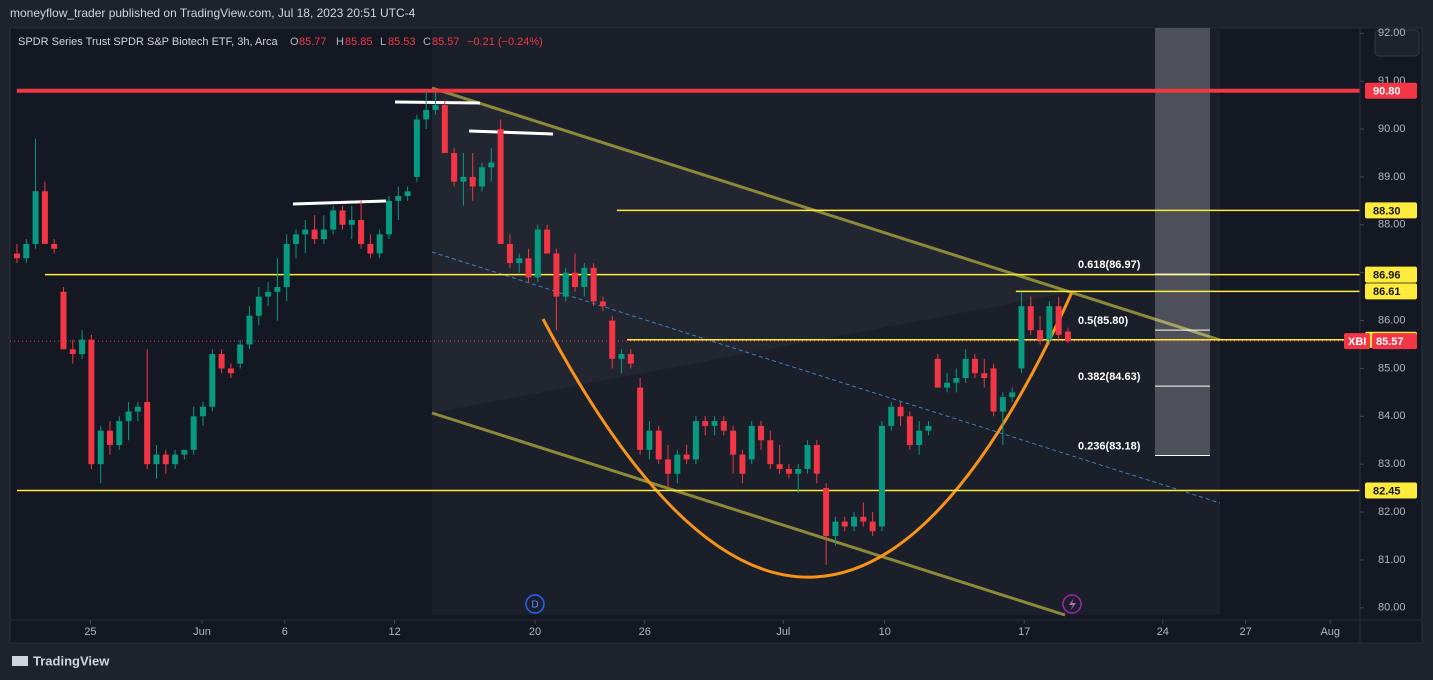 This screenshot has height=680, width=1433. What do you see at coordinates (1397, 43) in the screenshot?
I see `settings-button` at bounding box center [1397, 43].